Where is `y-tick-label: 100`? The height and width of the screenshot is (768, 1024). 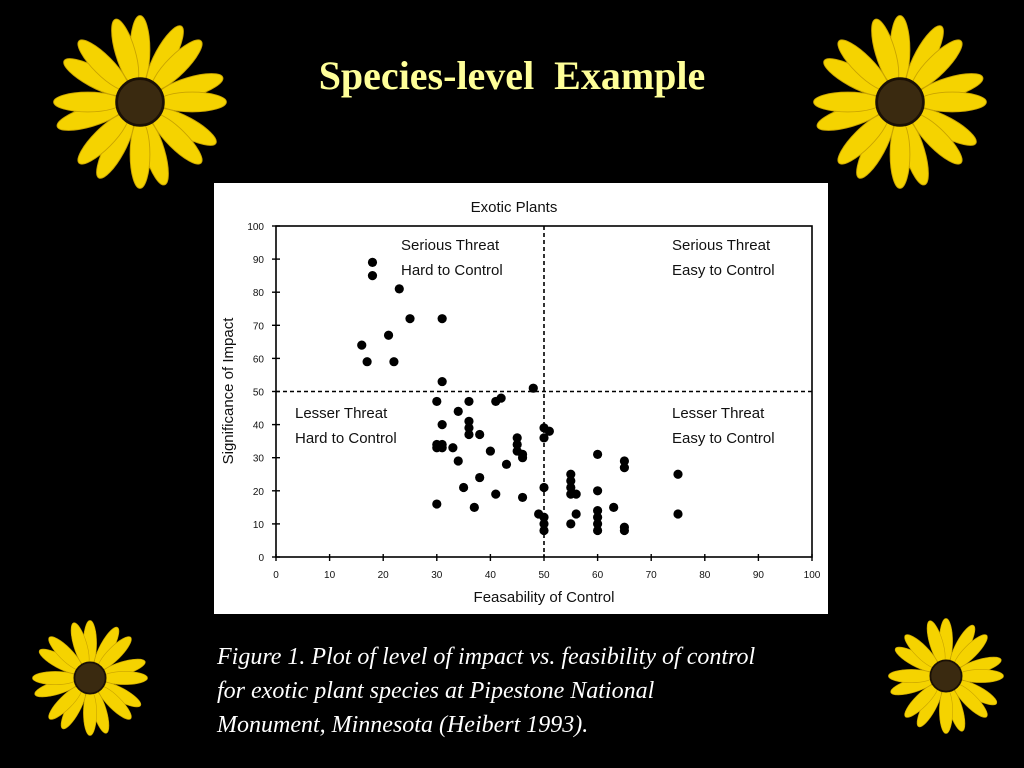 y-tick-label: 100 is located at coordinates (255, 227).